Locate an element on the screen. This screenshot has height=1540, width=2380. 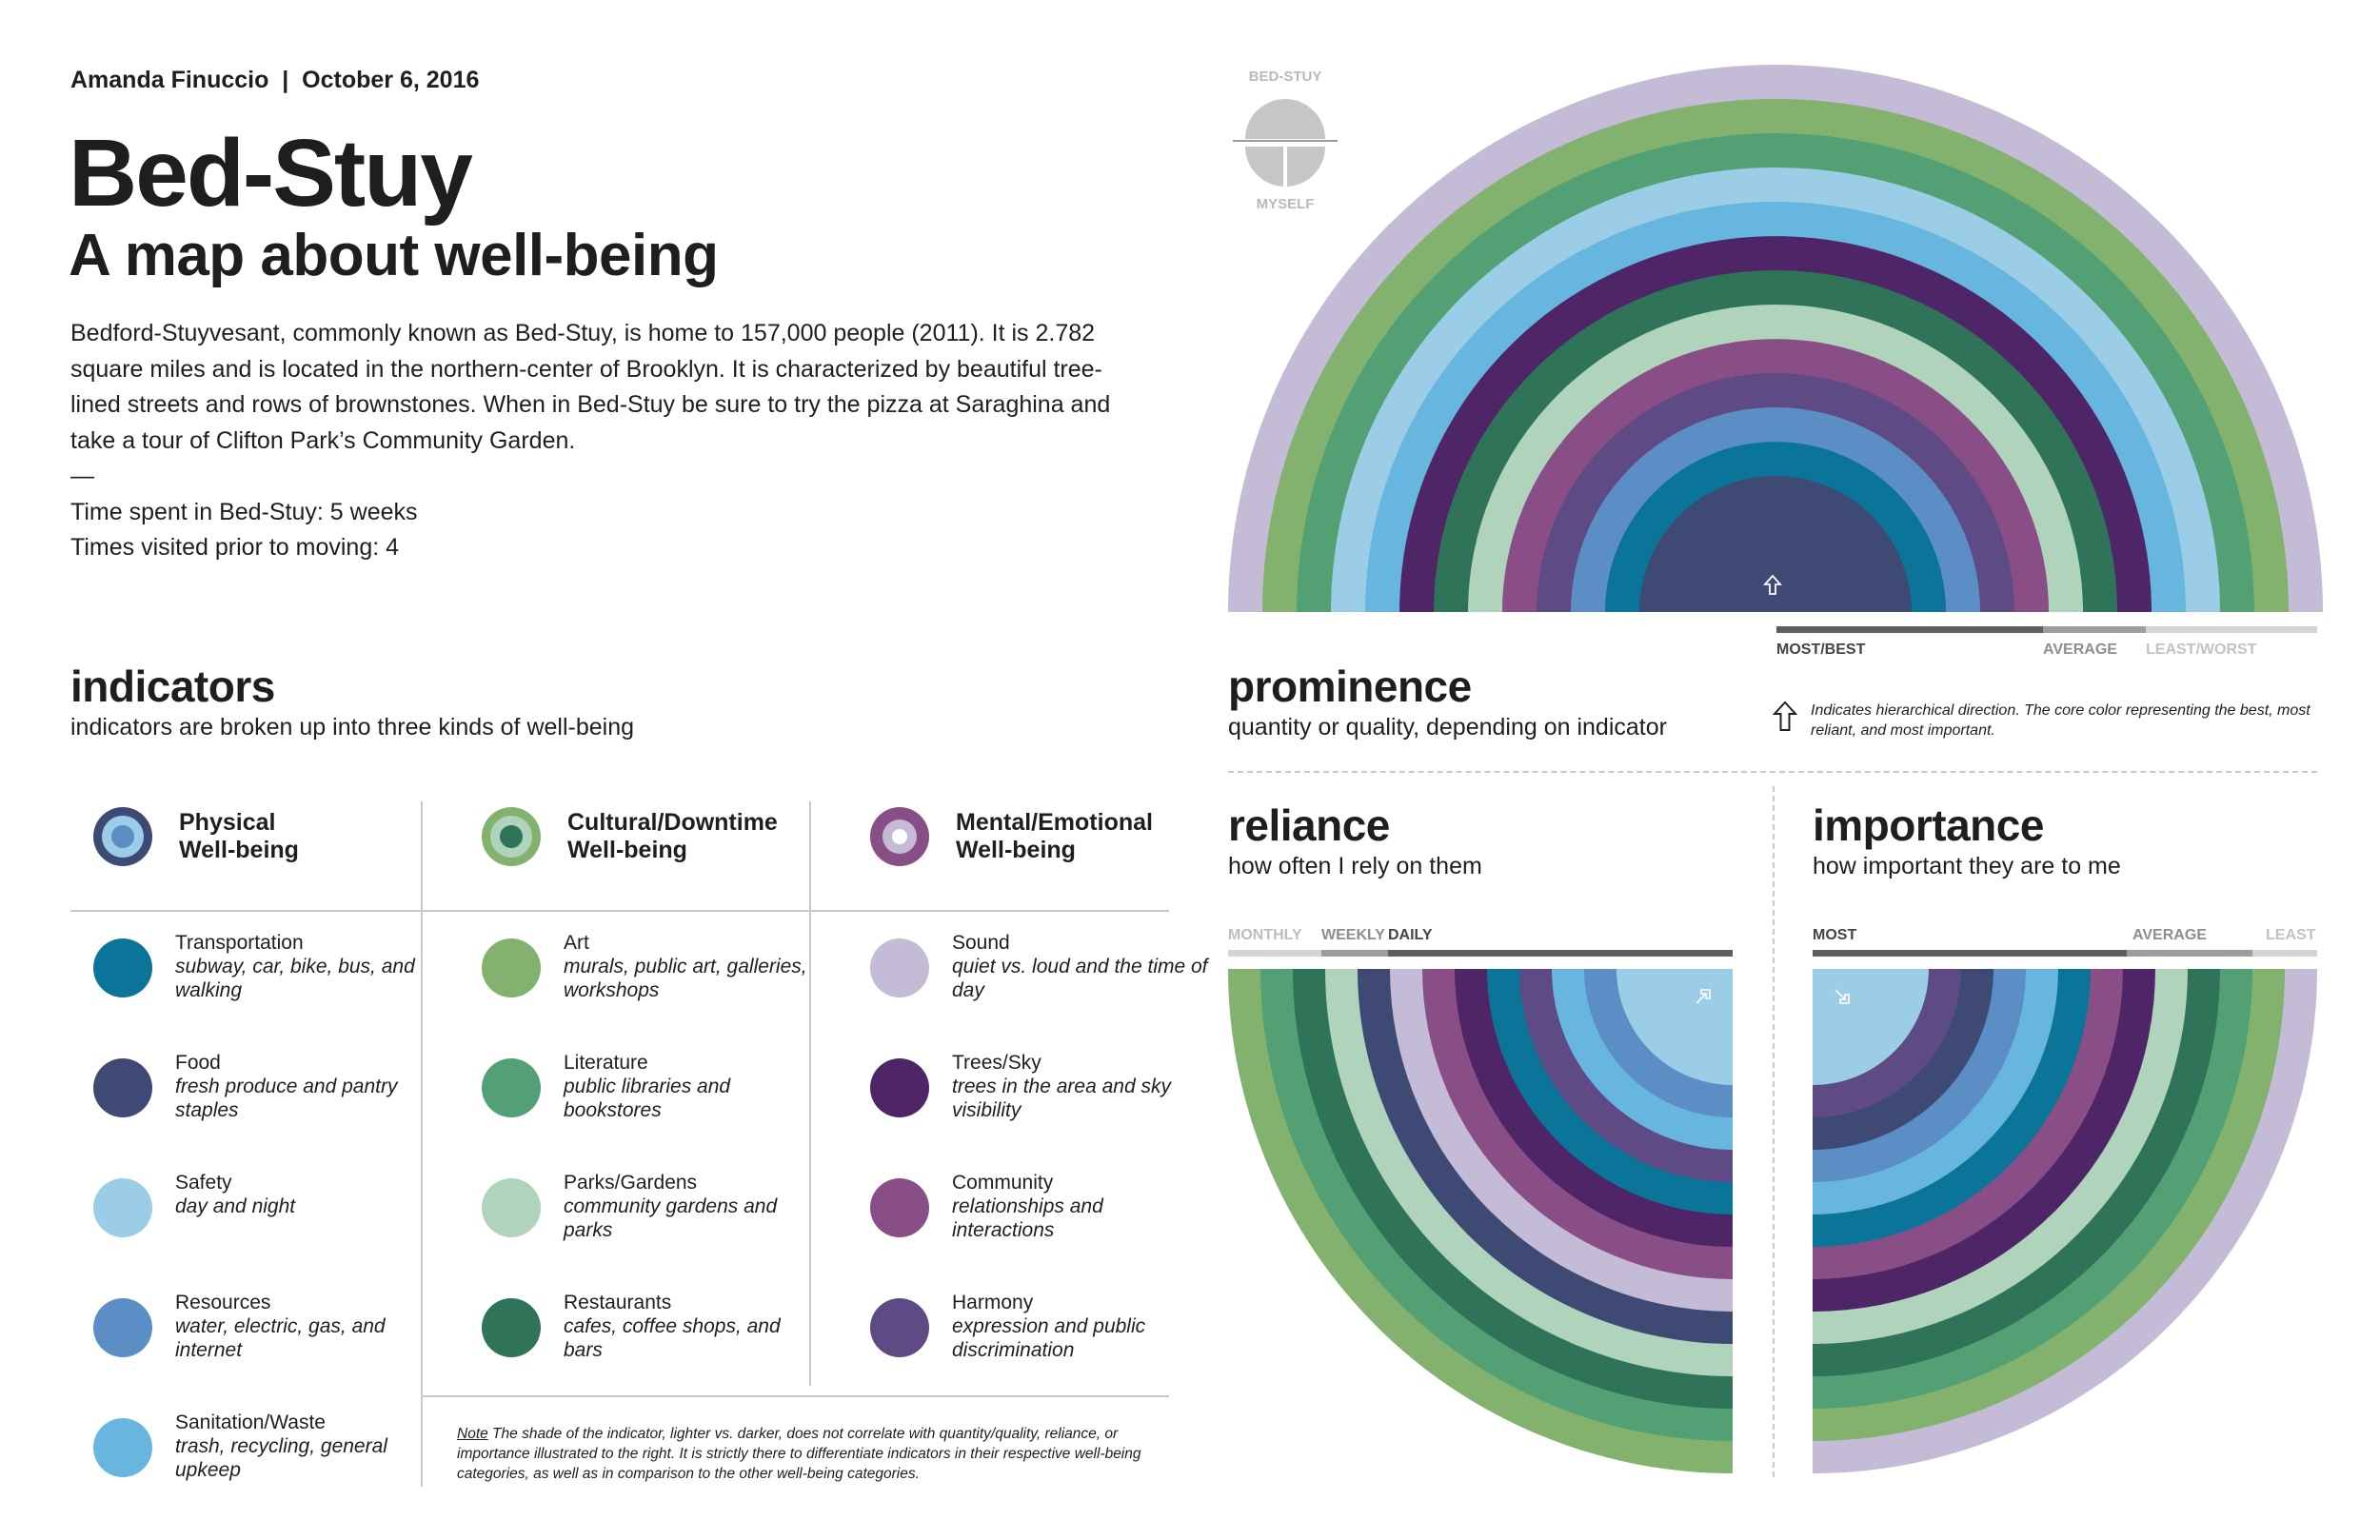
scale-bar-average is located at coordinates (2094, 629).